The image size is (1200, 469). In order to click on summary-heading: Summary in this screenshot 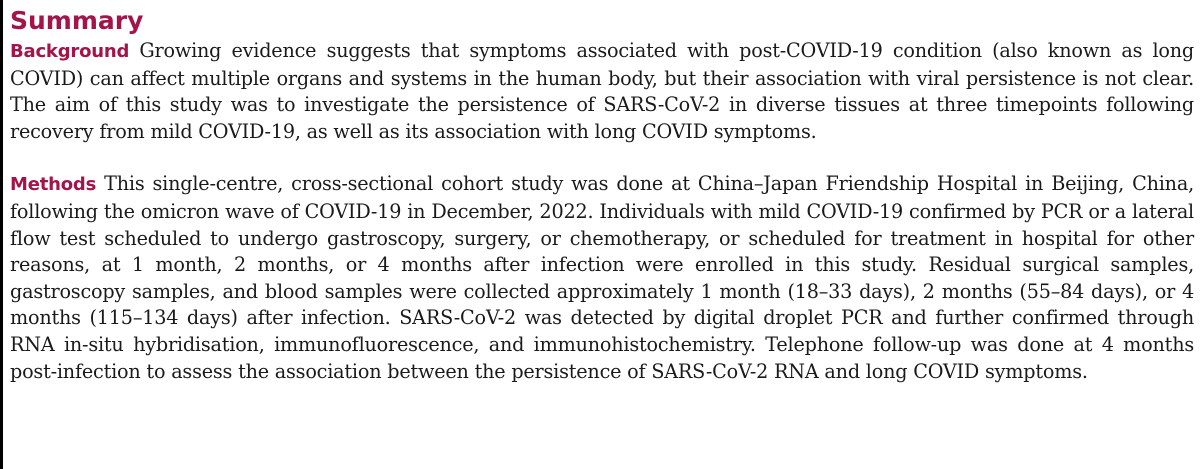, I will do `click(77, 20)`.